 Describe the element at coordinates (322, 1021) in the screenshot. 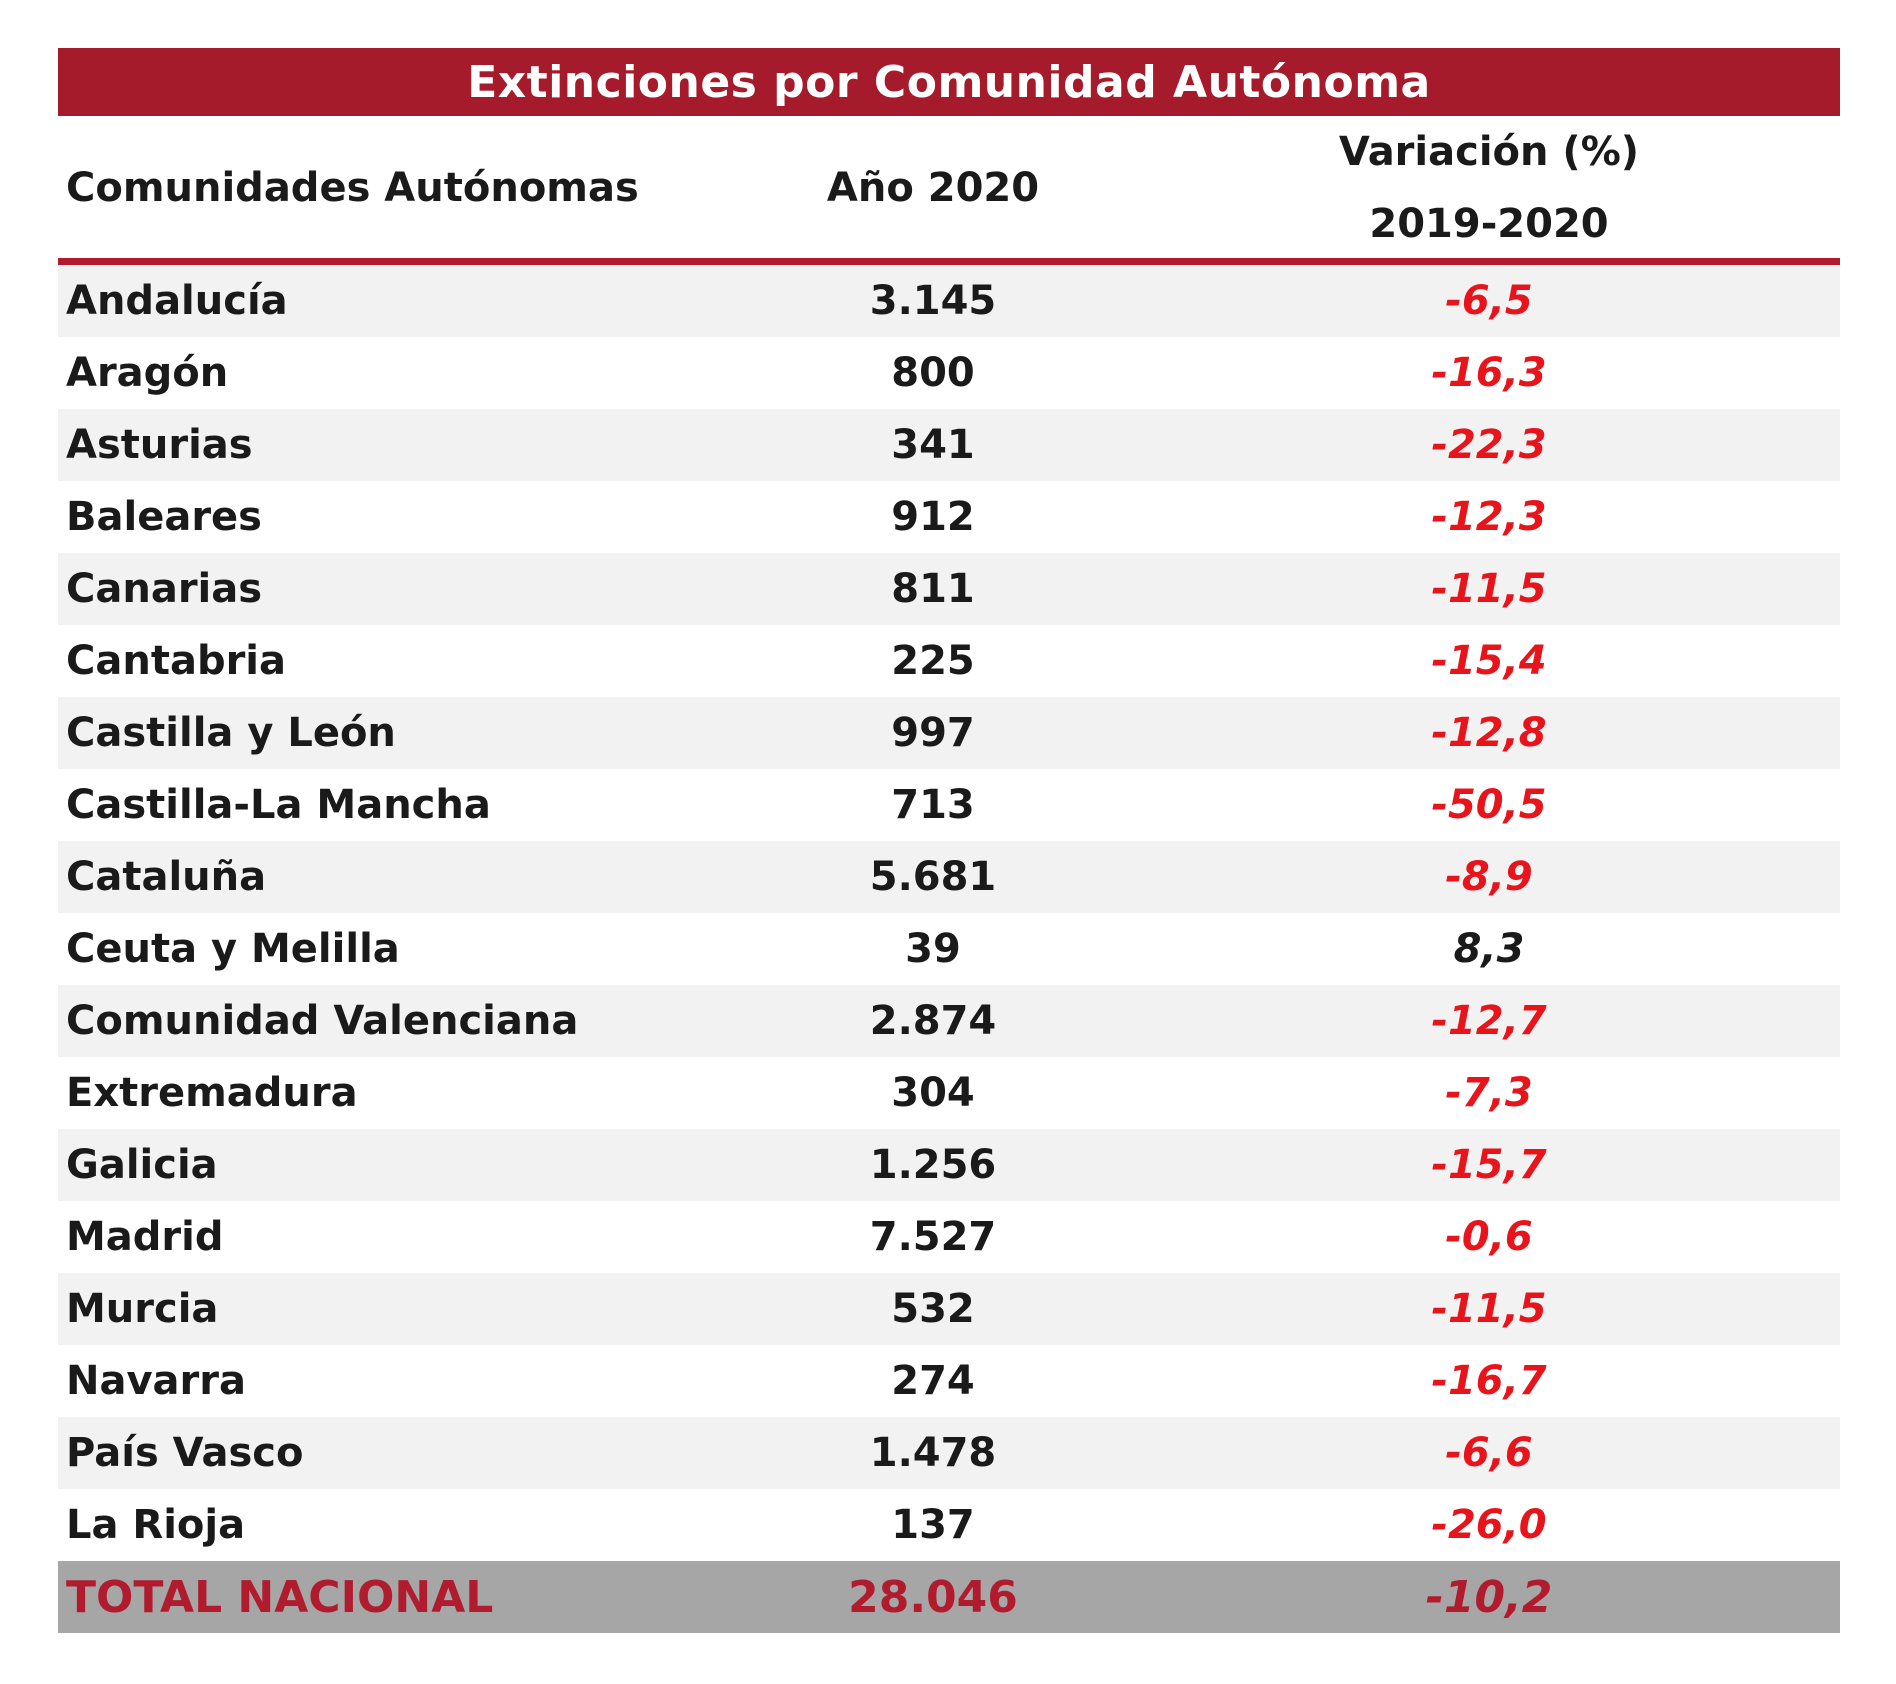

I see `community-name: Comunidad Valenciana` at that location.